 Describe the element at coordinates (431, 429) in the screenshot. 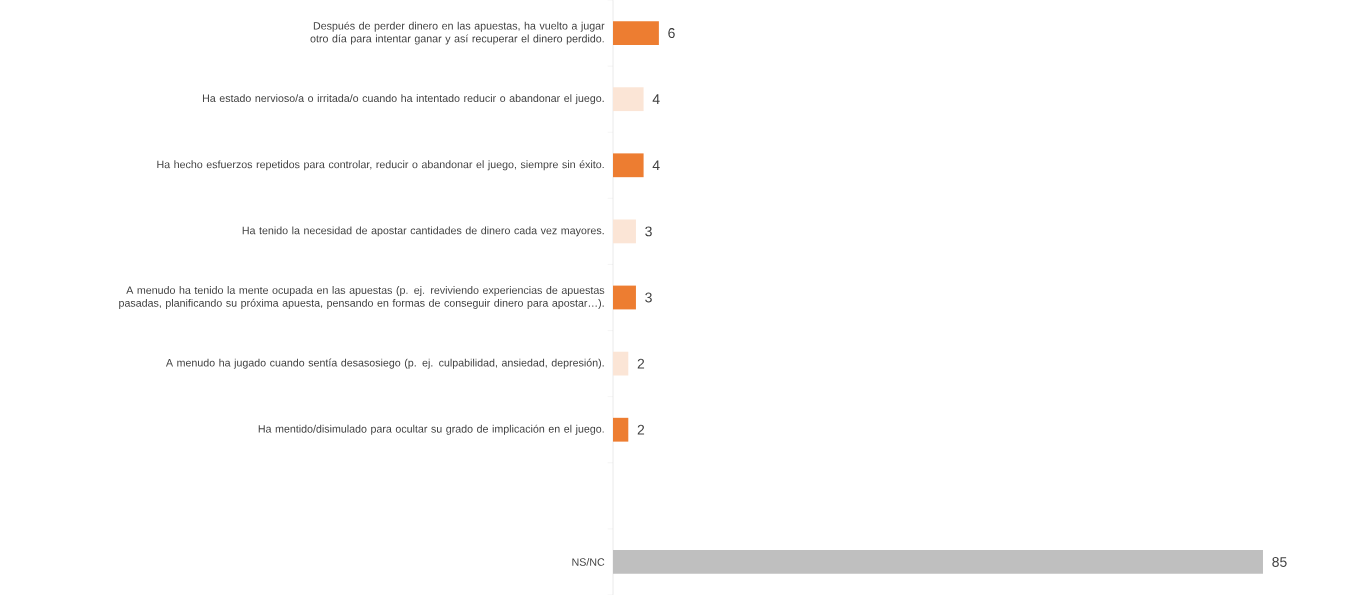

I see `y-tick-label: Ha mentido/disimulado para ocultar su grado de implicación en el juego.` at that location.